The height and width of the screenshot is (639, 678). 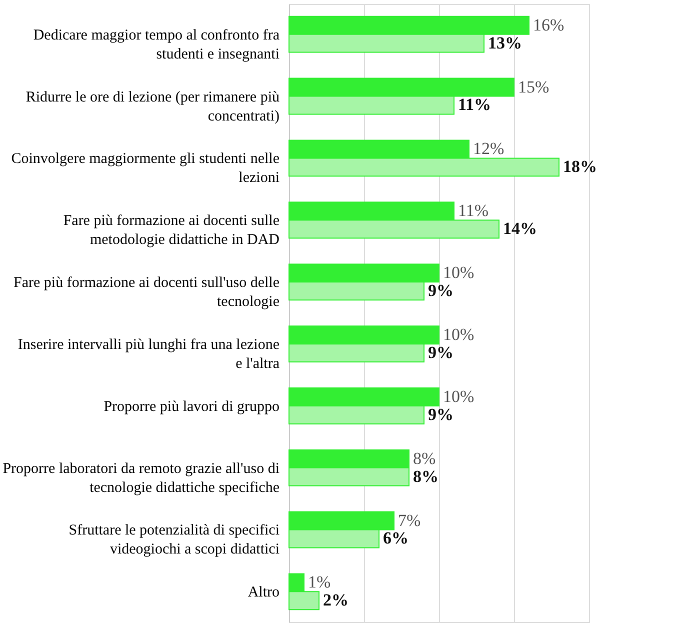 What do you see at coordinates (319, 582) in the screenshot?
I see `data-label: 1%` at bounding box center [319, 582].